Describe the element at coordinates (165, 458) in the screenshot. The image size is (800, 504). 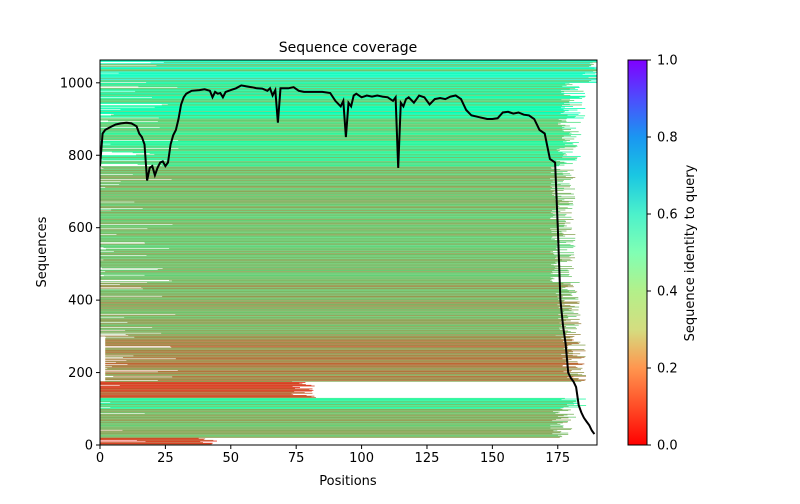
I see `x-tick-label: 25` at that location.